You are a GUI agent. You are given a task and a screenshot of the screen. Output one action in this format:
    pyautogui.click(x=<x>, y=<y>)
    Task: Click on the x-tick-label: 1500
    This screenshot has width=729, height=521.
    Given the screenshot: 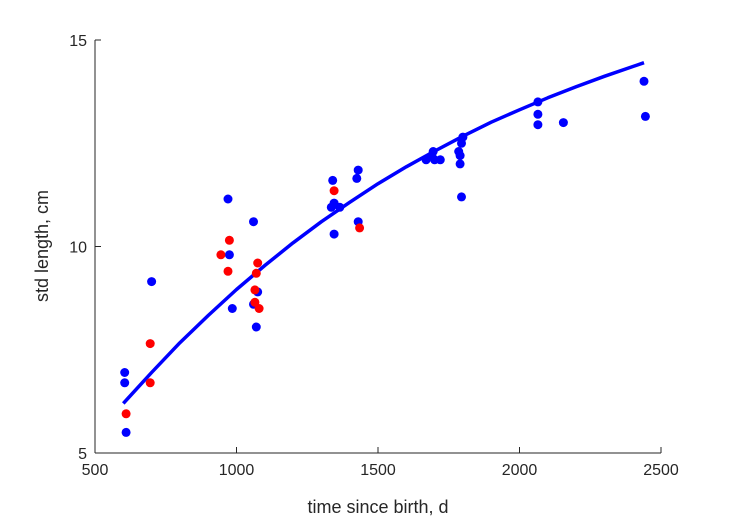 What is the action you would take?
    pyautogui.click(x=378, y=470)
    